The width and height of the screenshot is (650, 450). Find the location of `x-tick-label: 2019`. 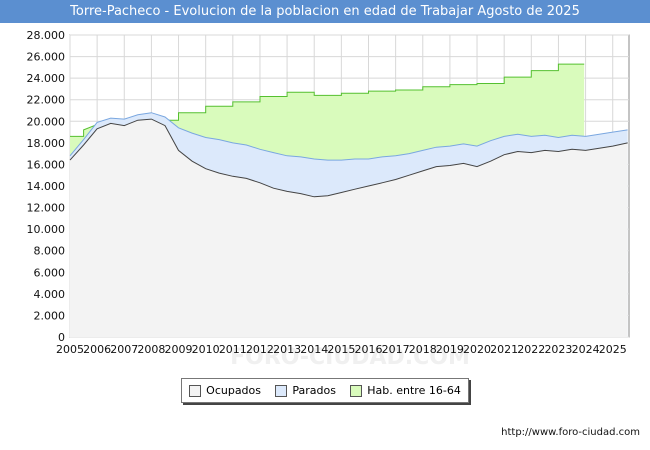

x-tick-label: 2019 is located at coordinates (450, 349).